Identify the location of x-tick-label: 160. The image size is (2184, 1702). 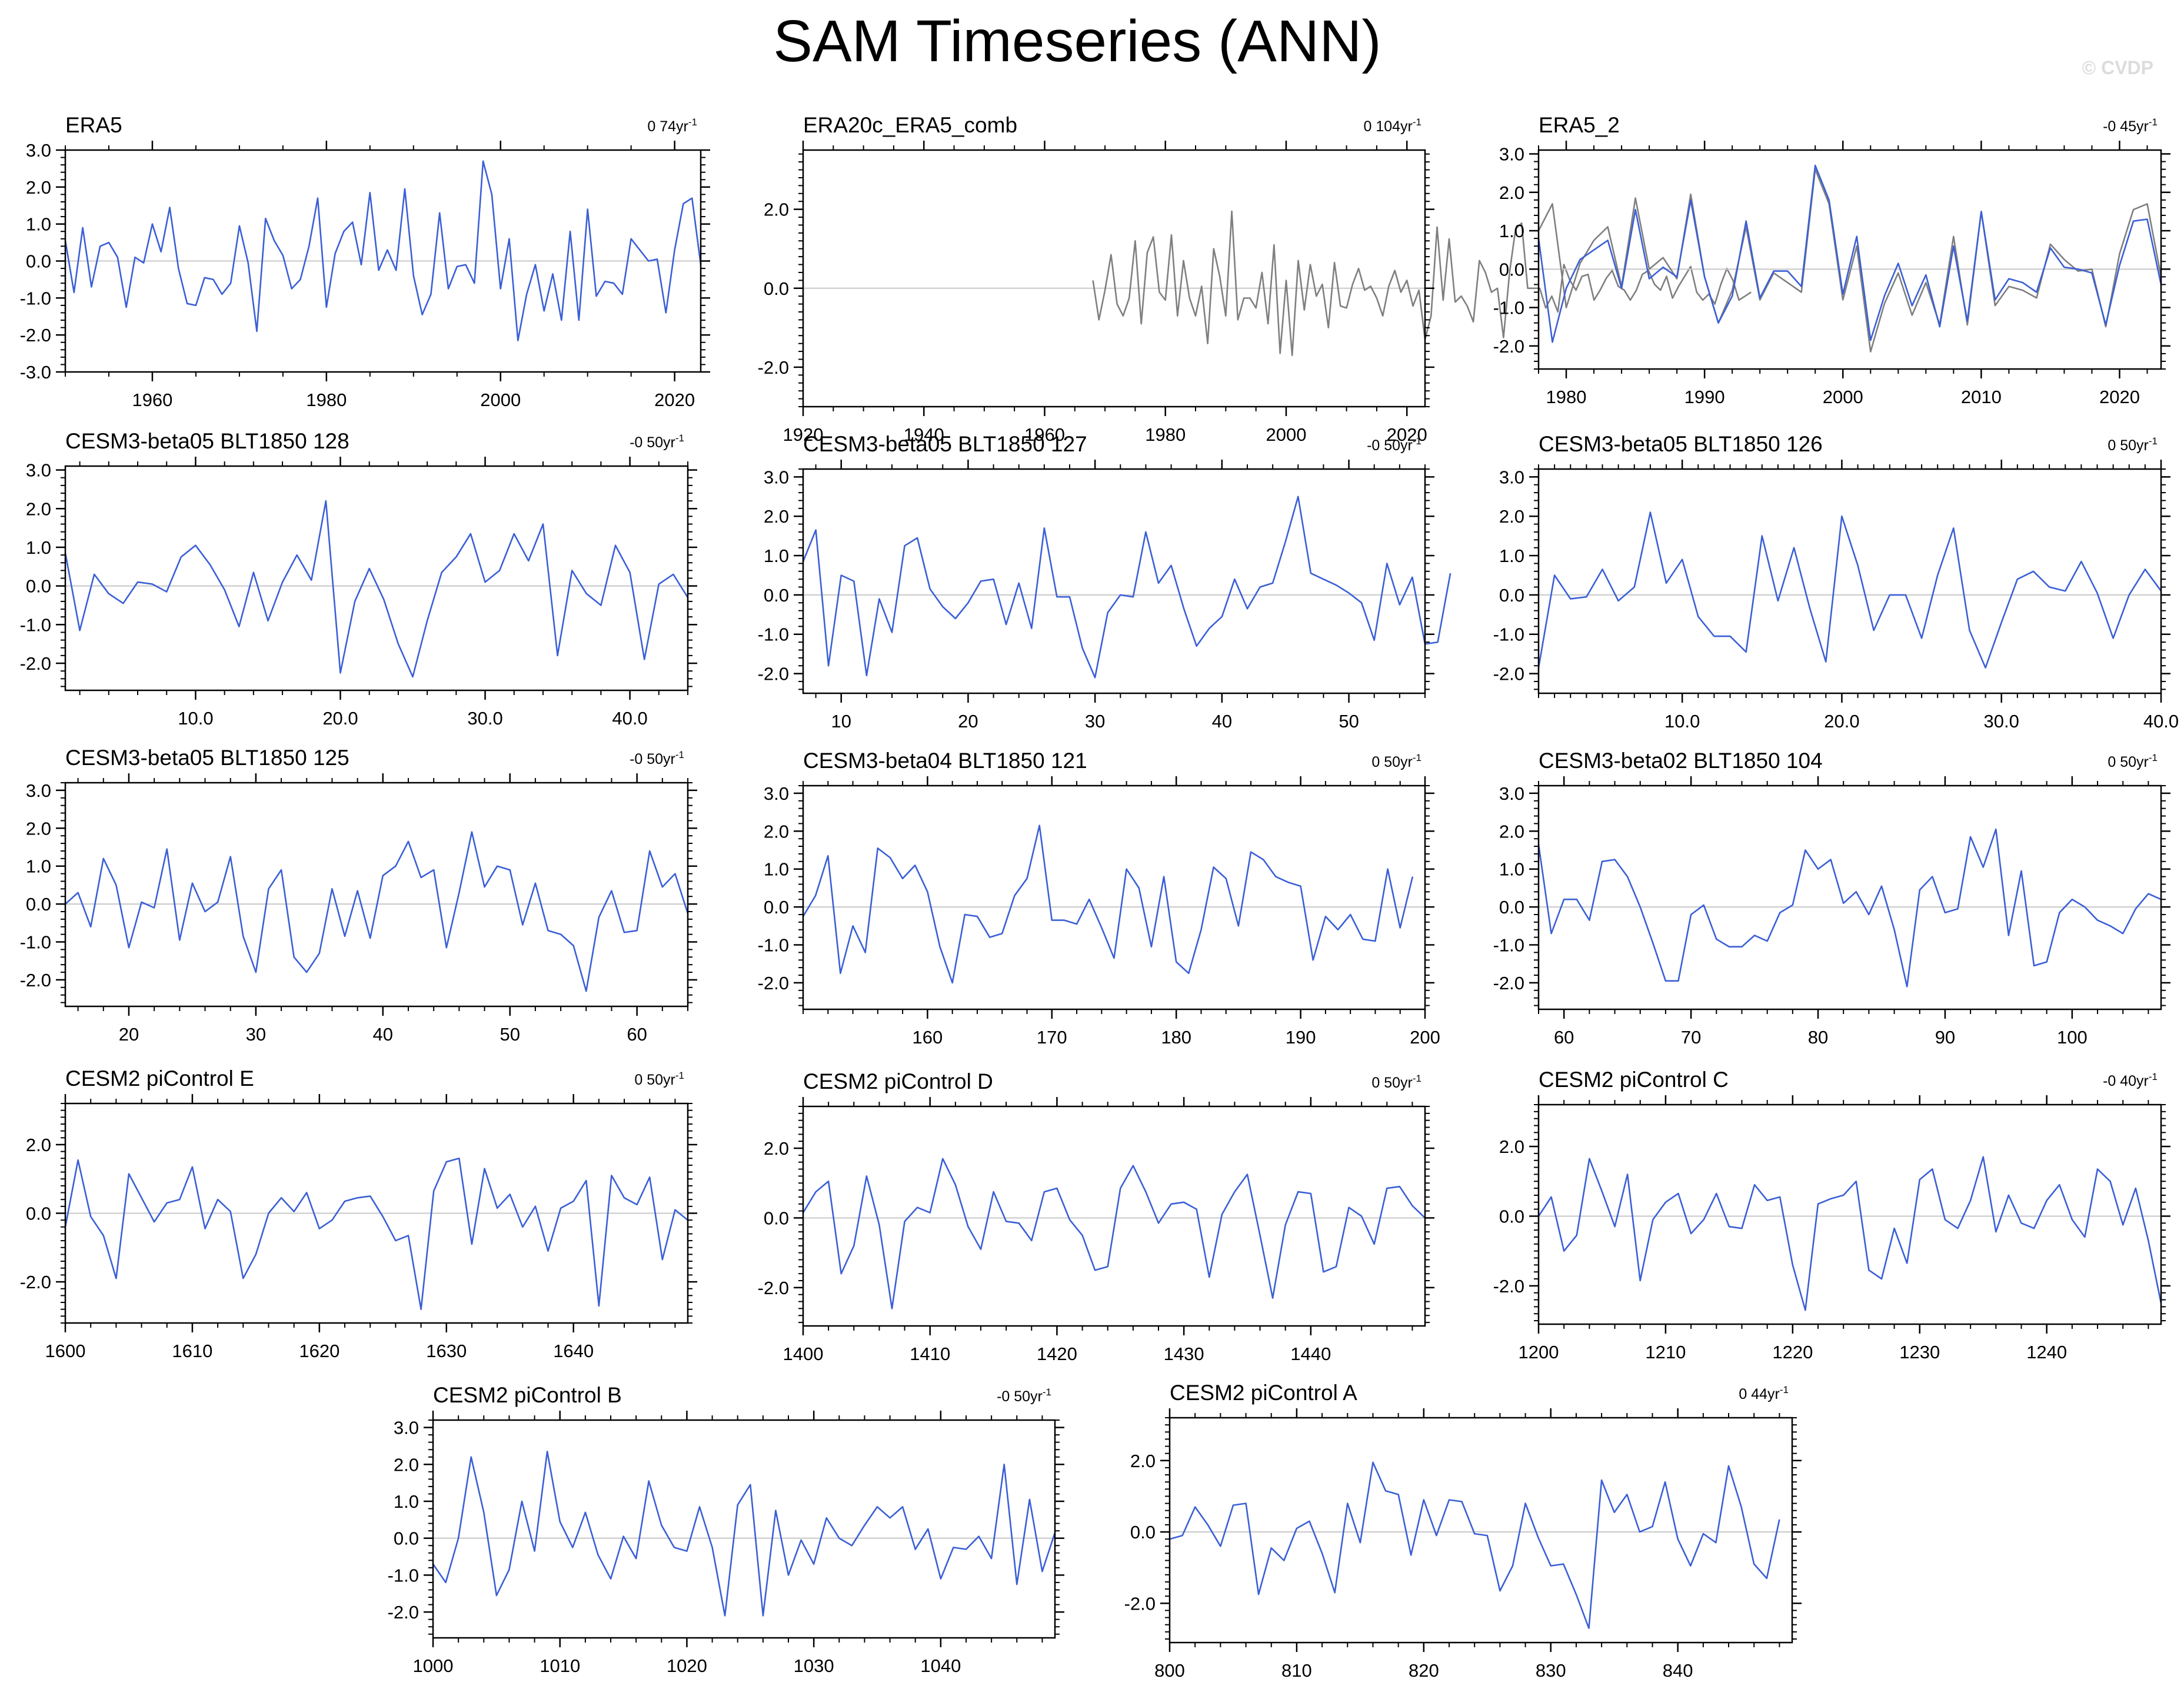
(928, 1037).